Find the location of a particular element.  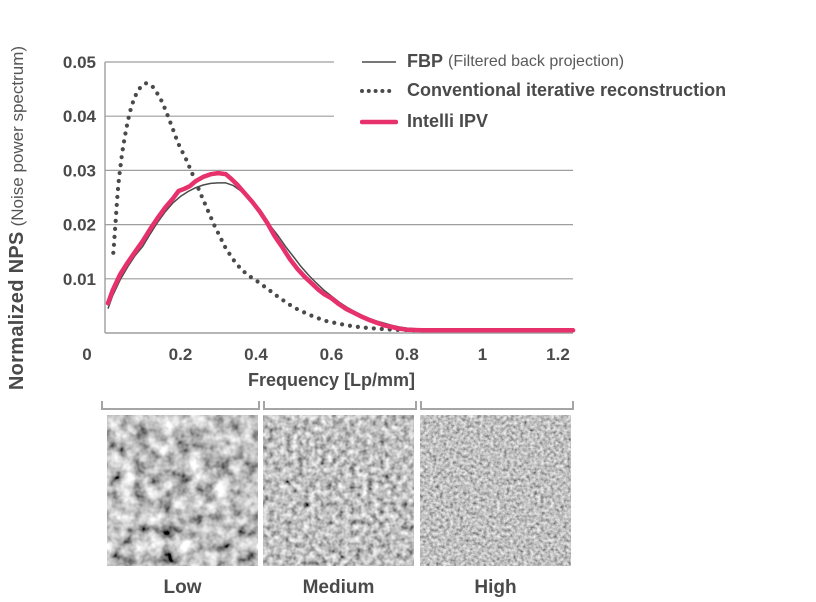

range-bracket-high is located at coordinates (497, 405).